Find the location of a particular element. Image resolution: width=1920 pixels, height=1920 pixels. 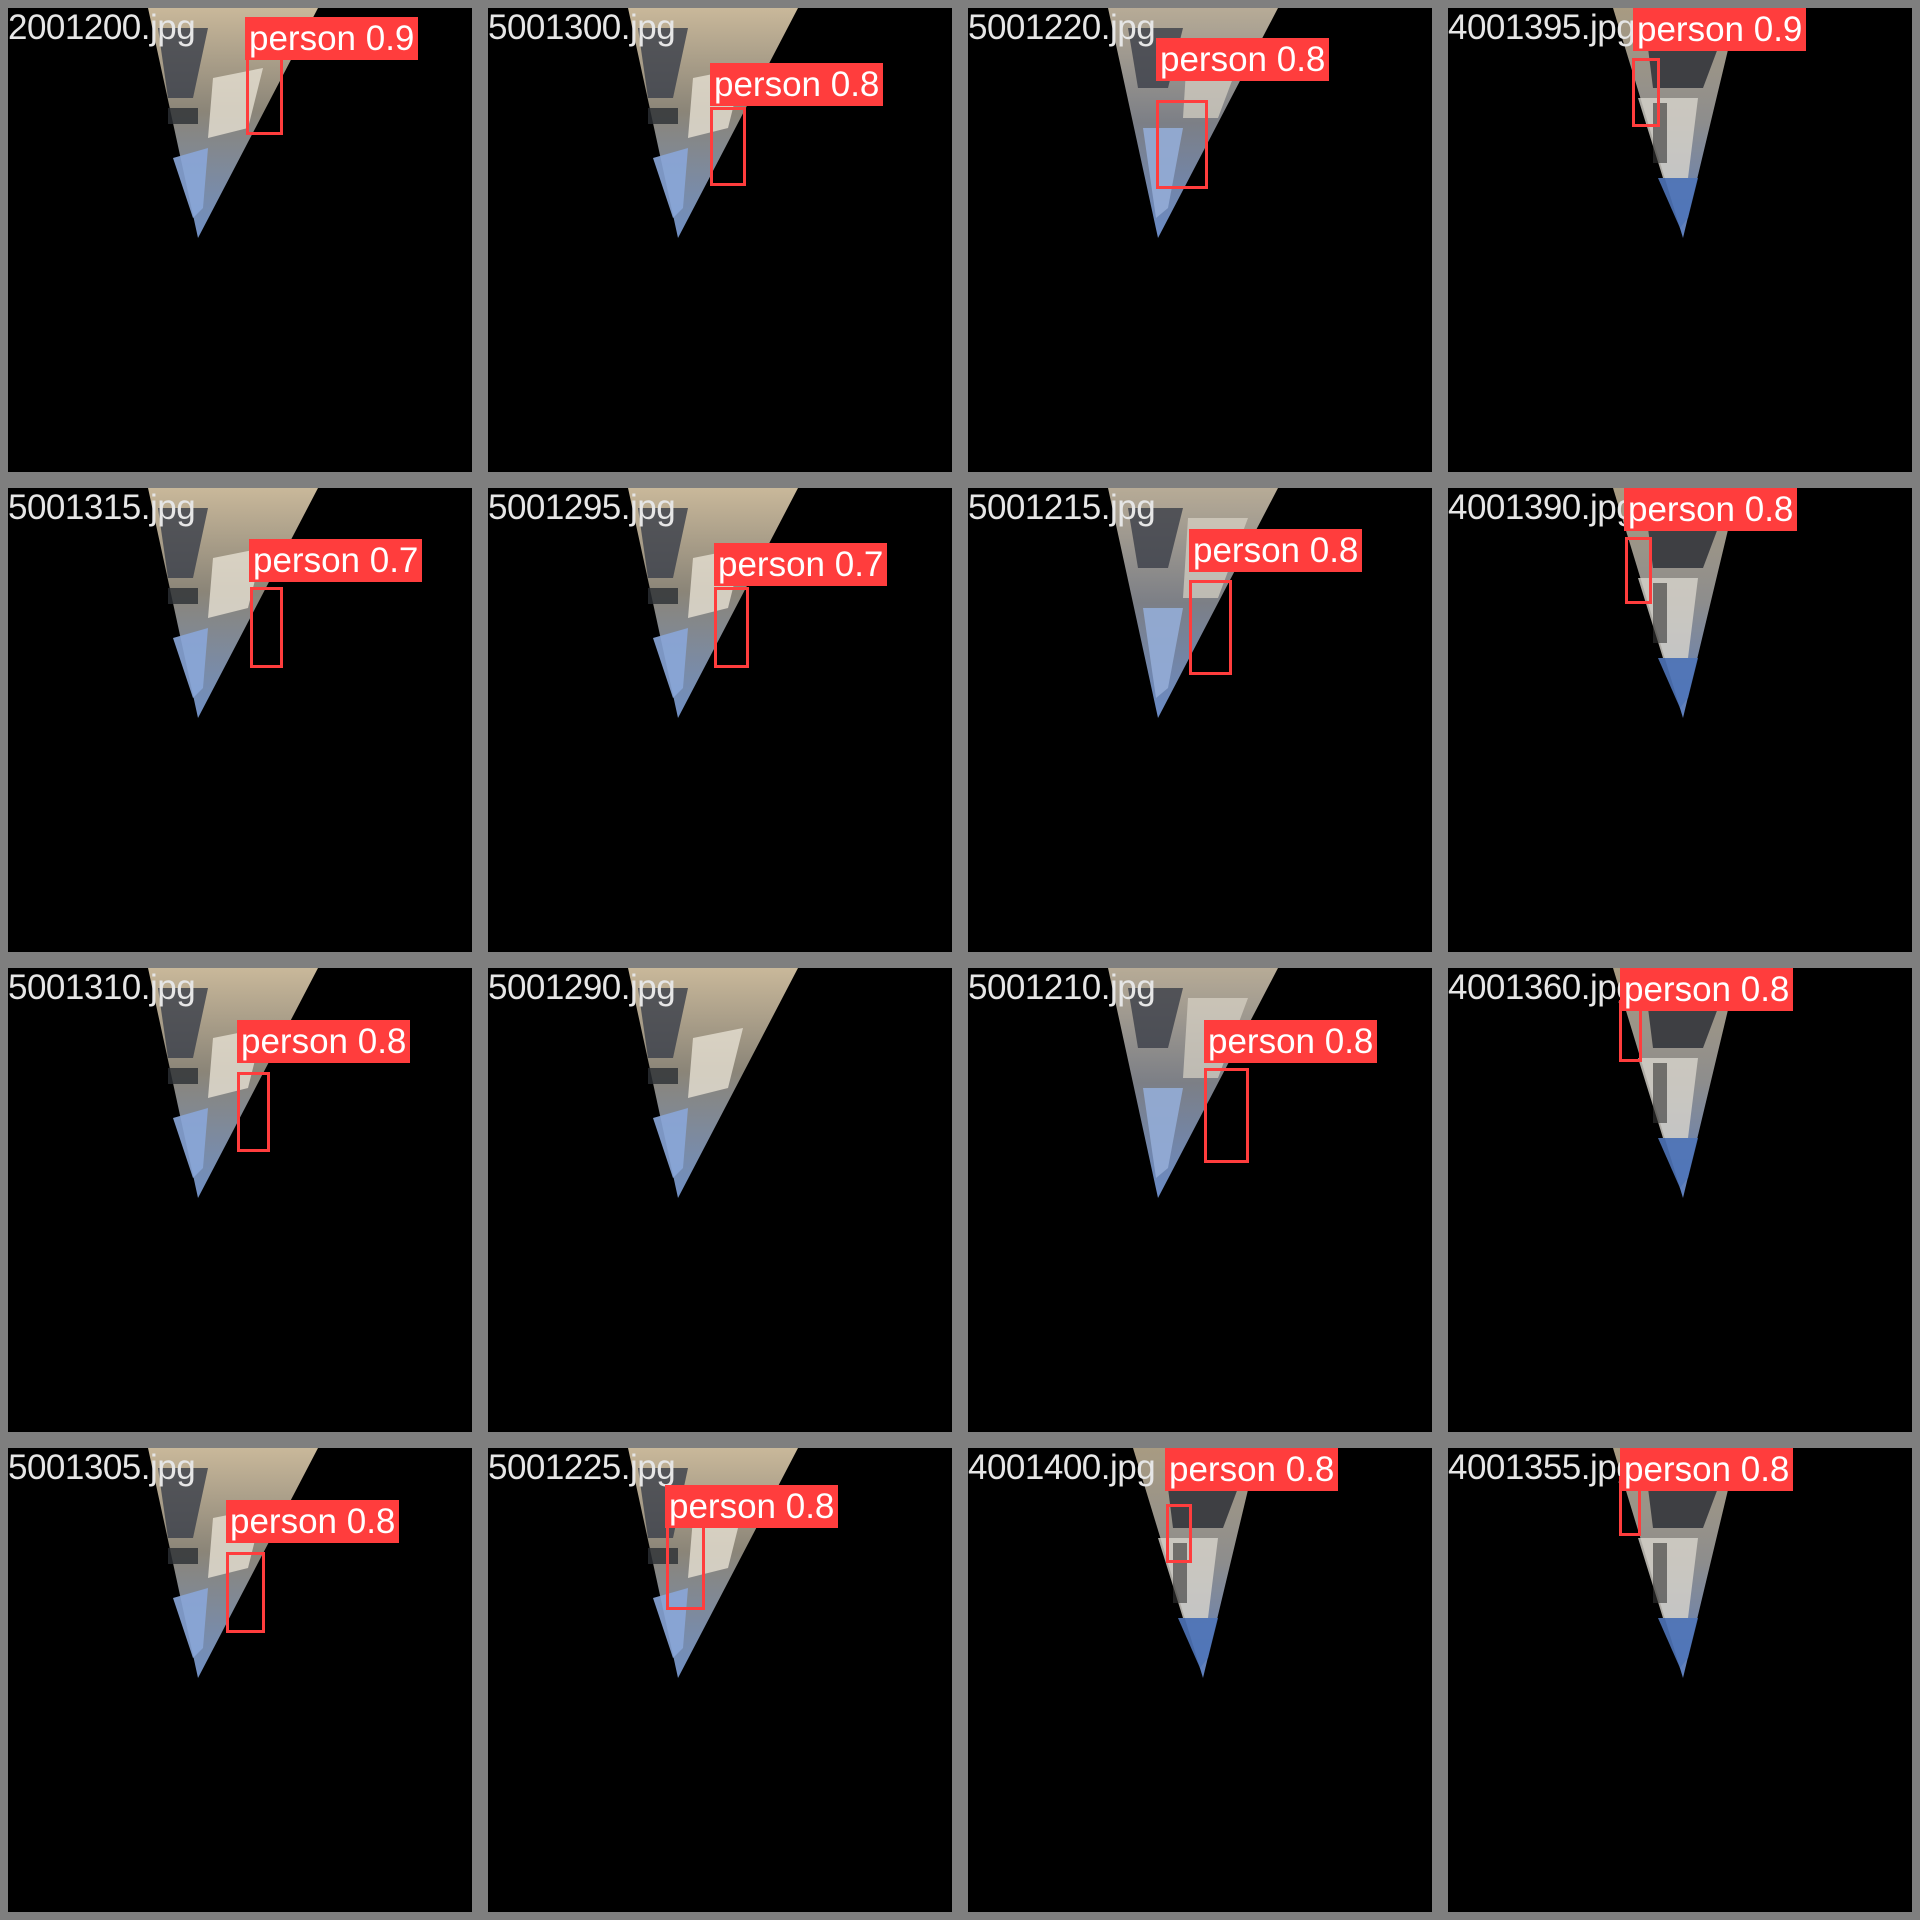

filename-label: 4001360.jpg is located at coordinates (1542, 987).